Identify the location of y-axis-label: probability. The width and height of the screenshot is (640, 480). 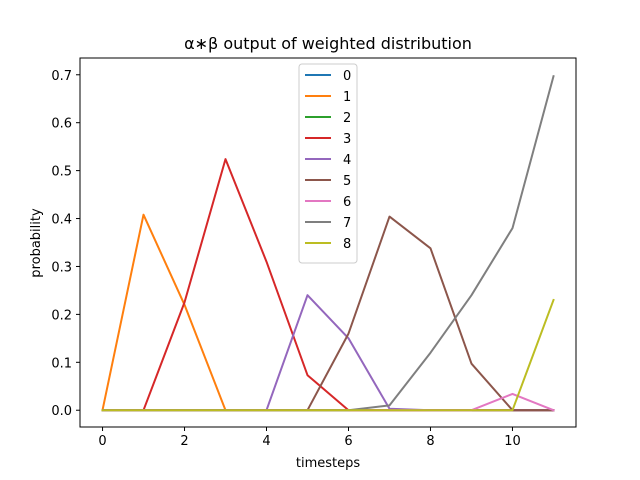
(36, 243).